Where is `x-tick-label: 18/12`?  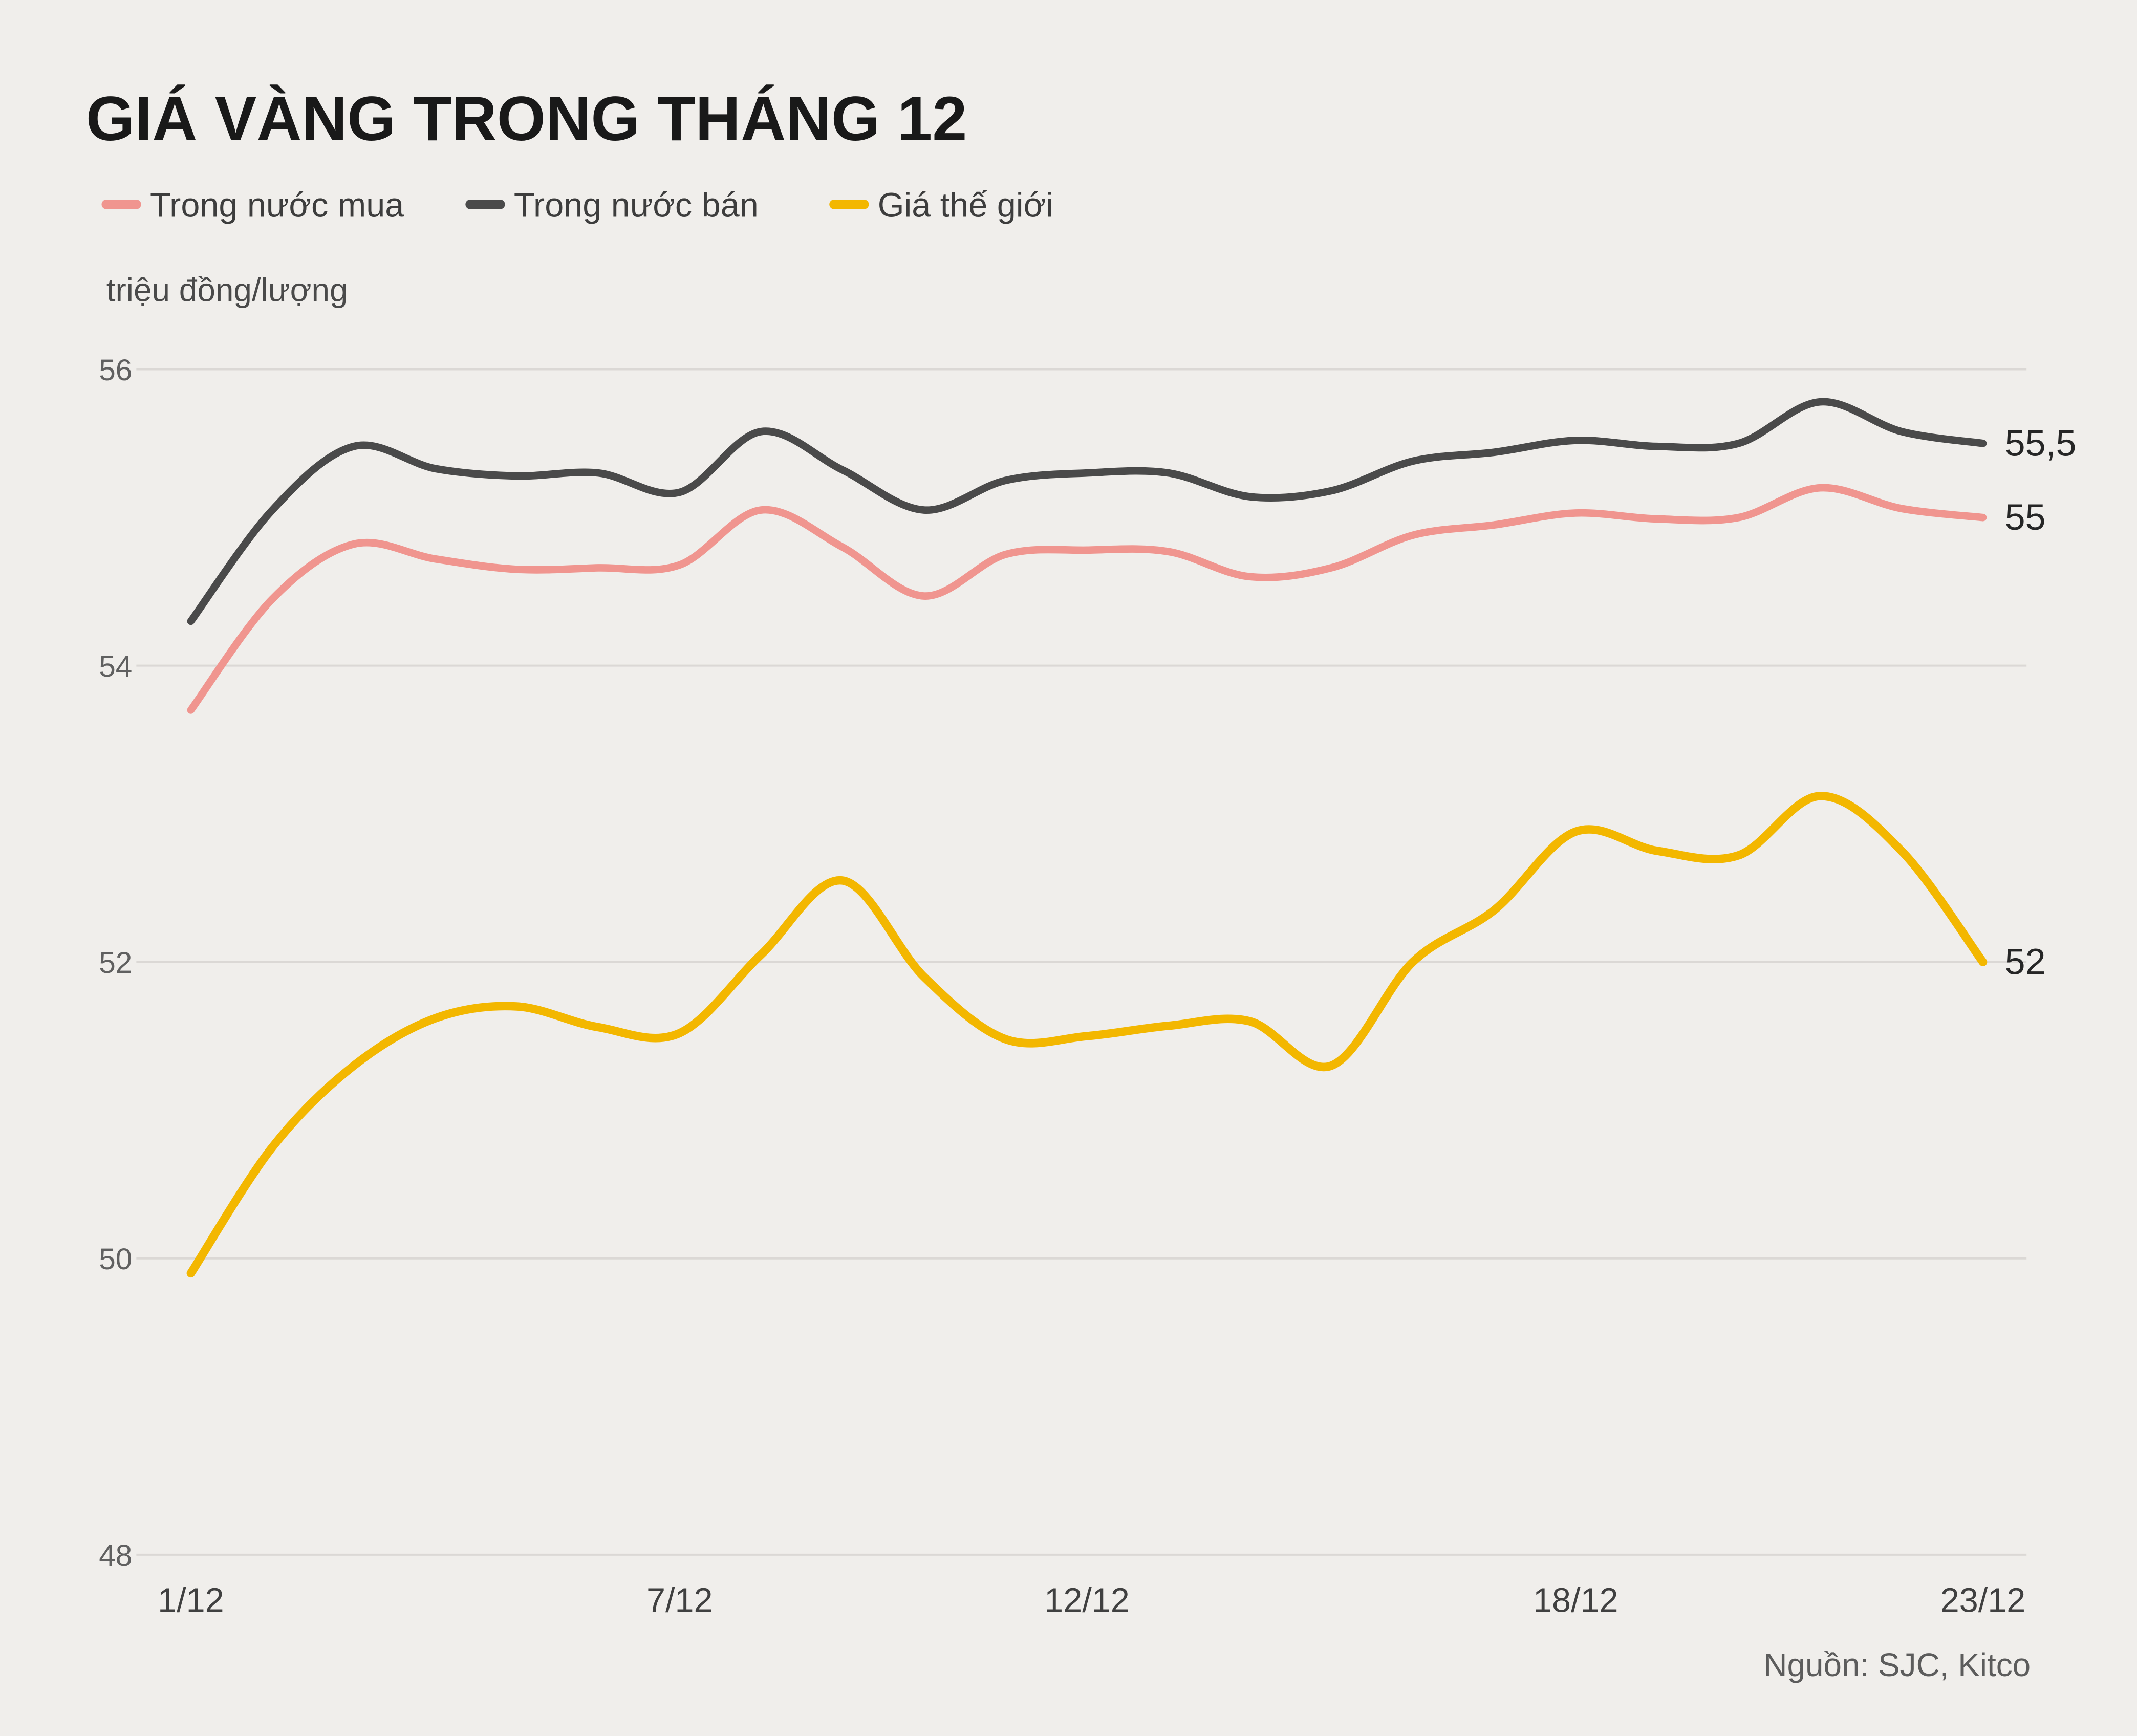 x-tick-label: 18/12 is located at coordinates (1575, 1601).